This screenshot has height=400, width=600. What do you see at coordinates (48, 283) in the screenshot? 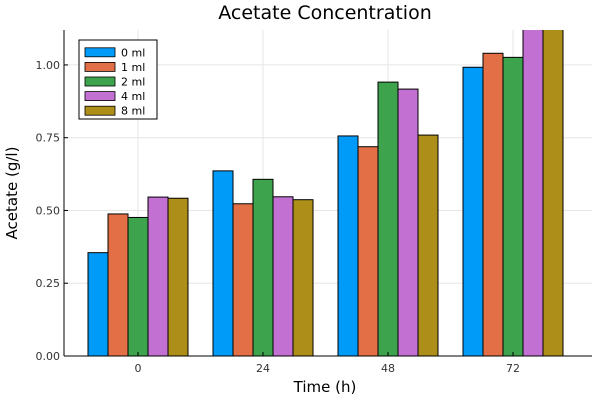
I see `y-tick-label: 0.25` at bounding box center [48, 283].